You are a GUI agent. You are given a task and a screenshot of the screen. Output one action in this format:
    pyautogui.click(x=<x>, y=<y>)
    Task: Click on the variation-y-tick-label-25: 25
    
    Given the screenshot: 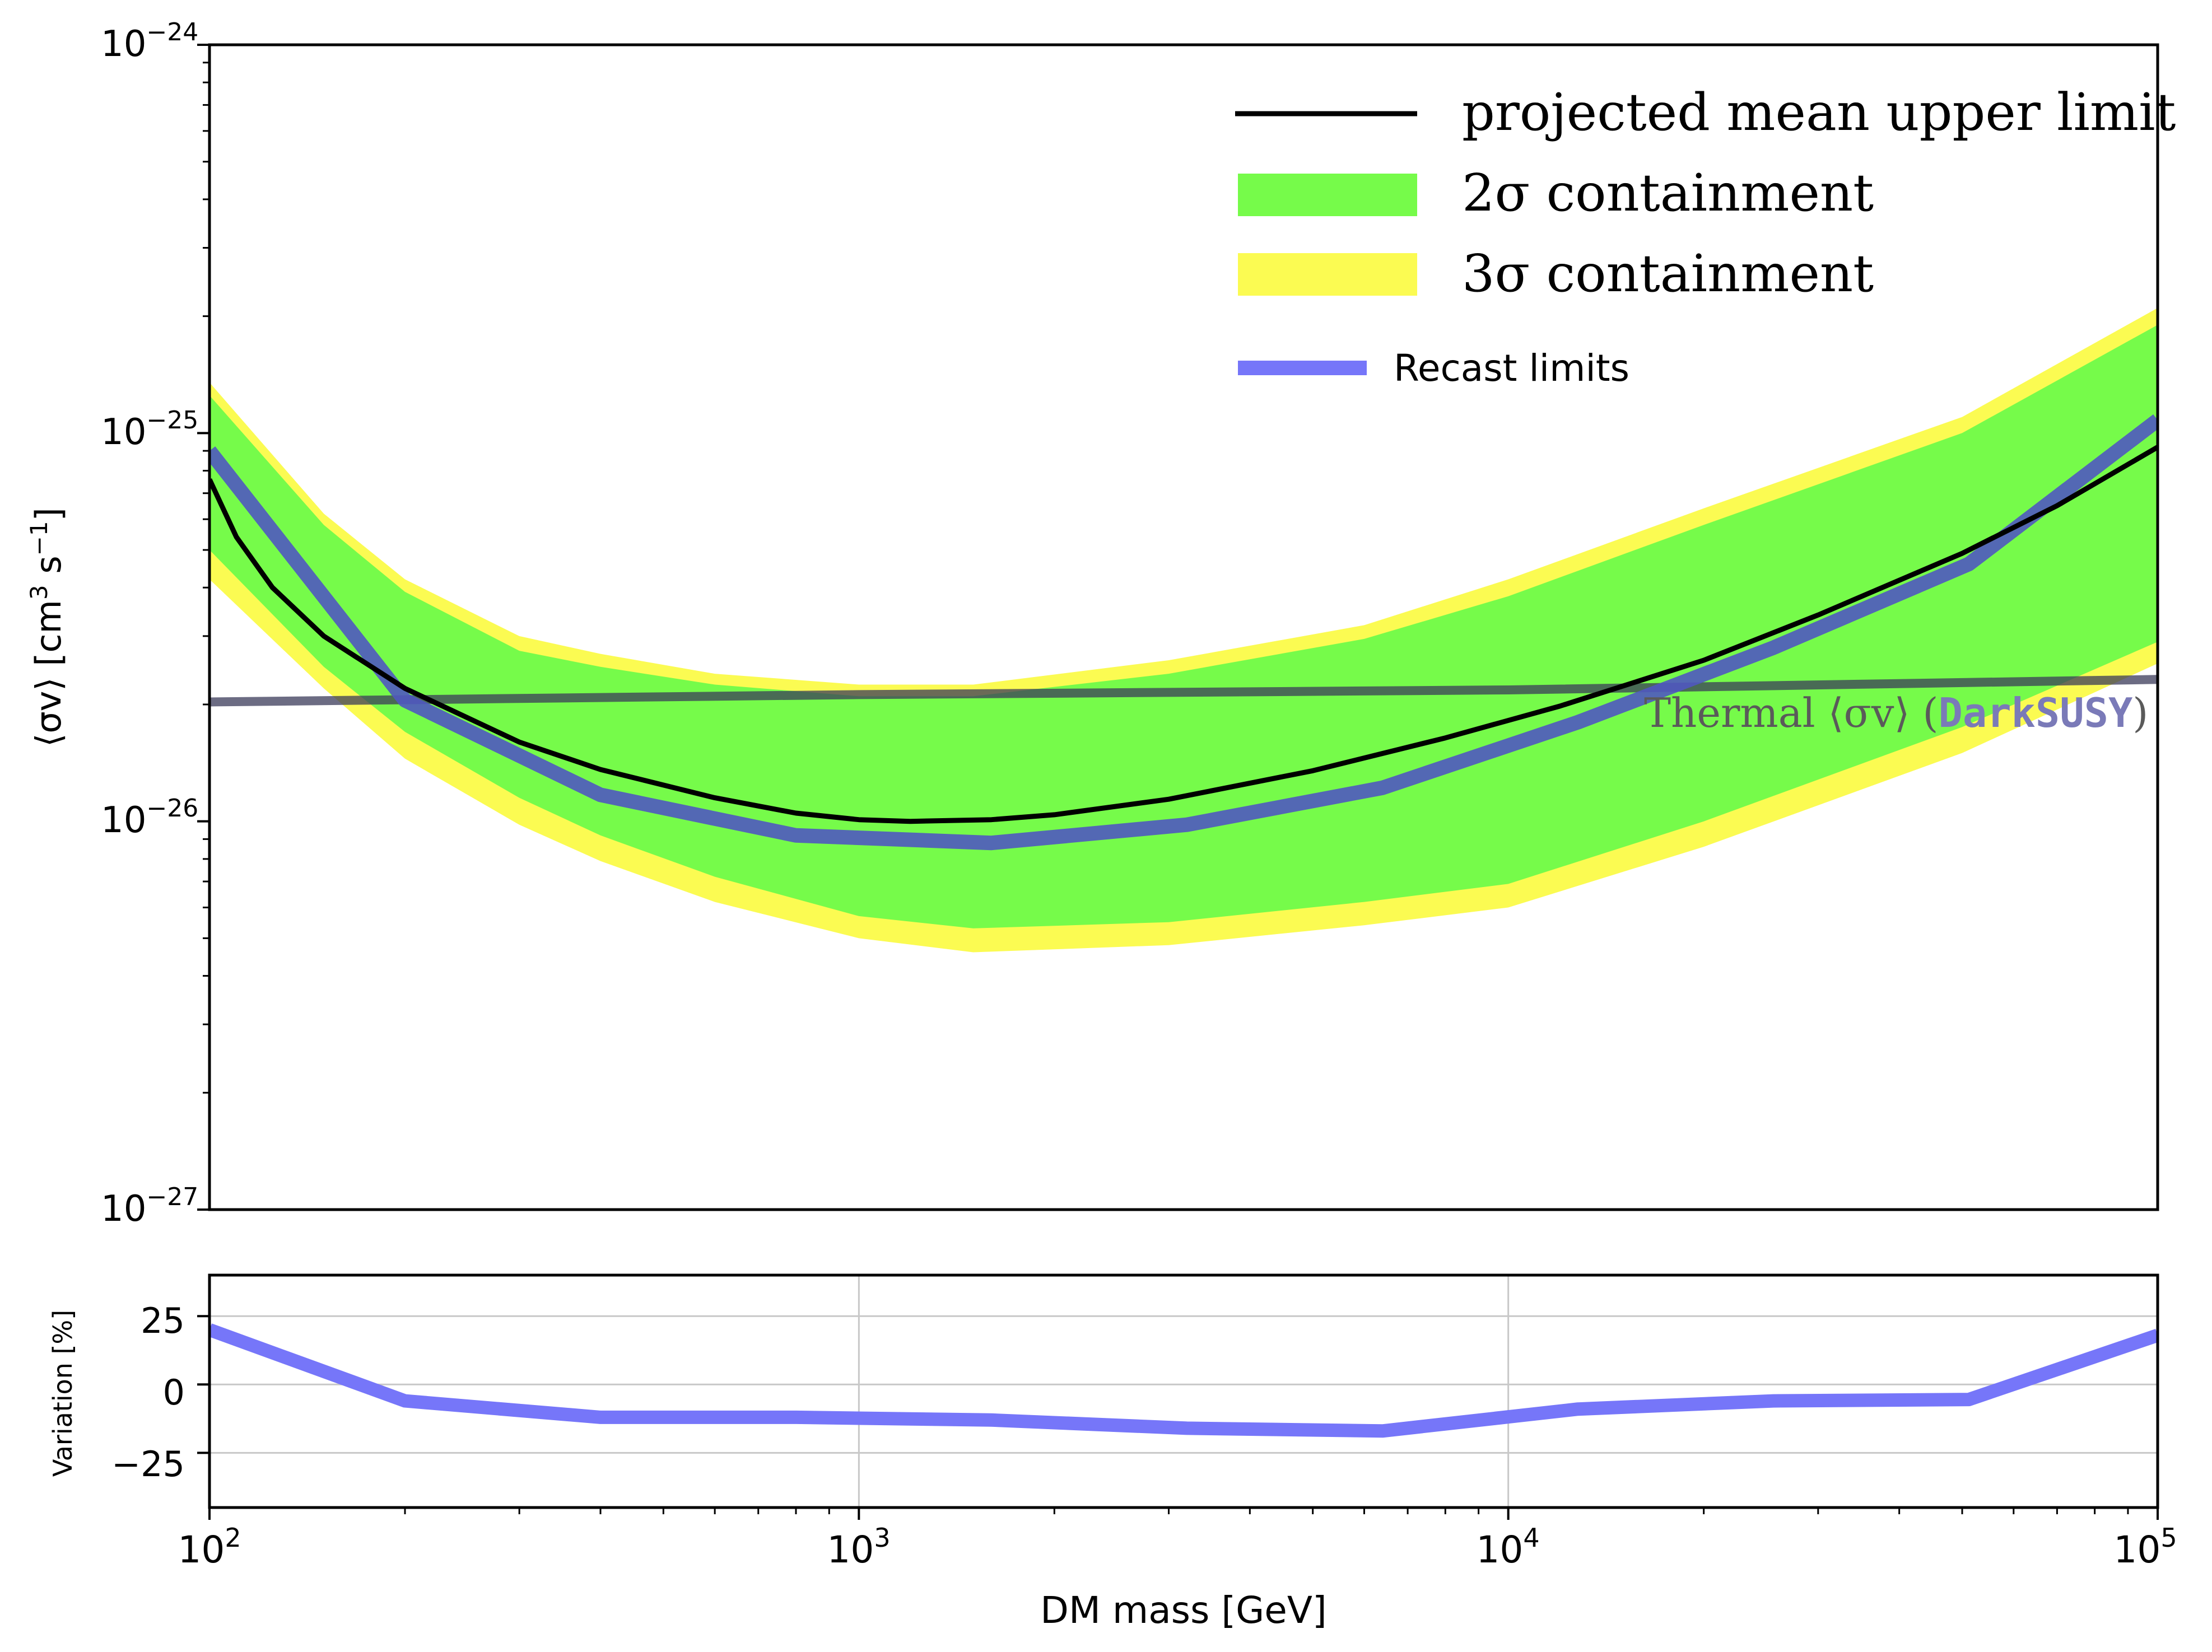 What is the action you would take?
    pyautogui.click(x=163, y=1320)
    